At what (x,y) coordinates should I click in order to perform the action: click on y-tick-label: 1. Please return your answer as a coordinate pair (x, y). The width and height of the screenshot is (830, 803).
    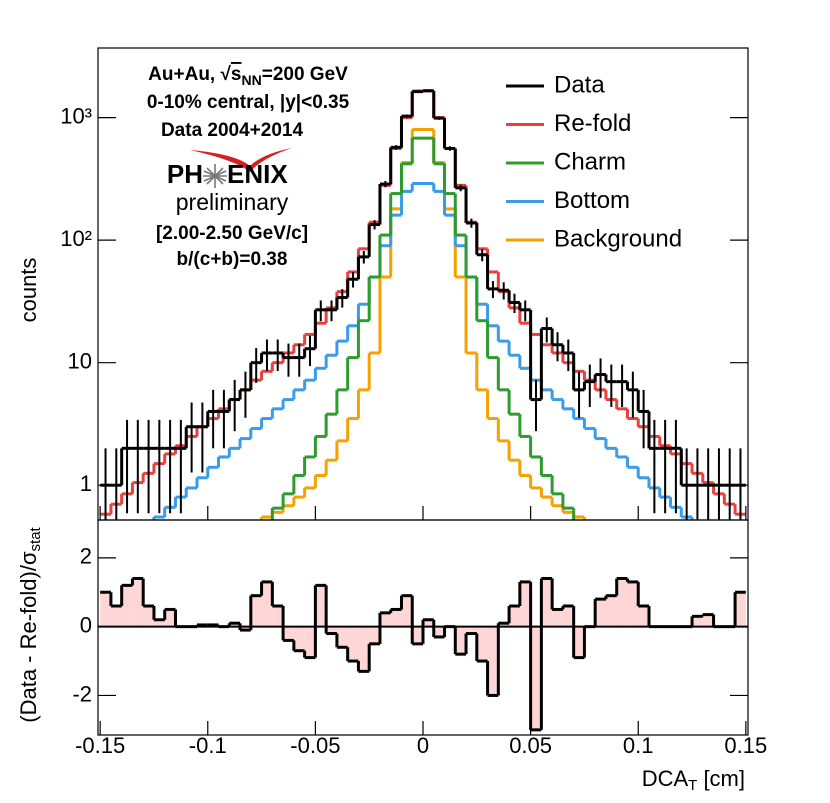
    Looking at the image, I should click on (86, 483).